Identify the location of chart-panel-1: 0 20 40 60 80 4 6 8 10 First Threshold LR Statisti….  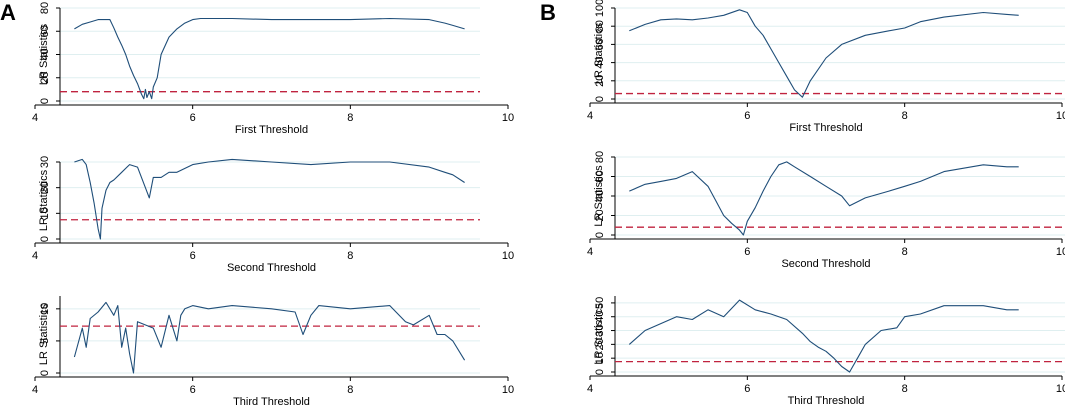
(273, 69).